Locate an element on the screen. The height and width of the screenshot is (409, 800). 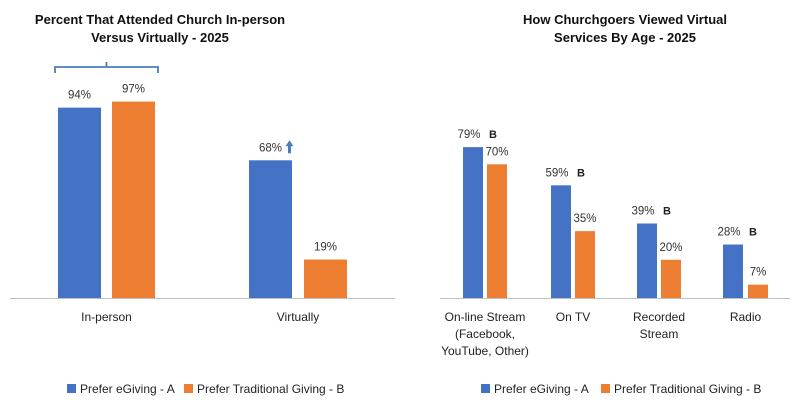
data-label: 39% is located at coordinates (642, 212).